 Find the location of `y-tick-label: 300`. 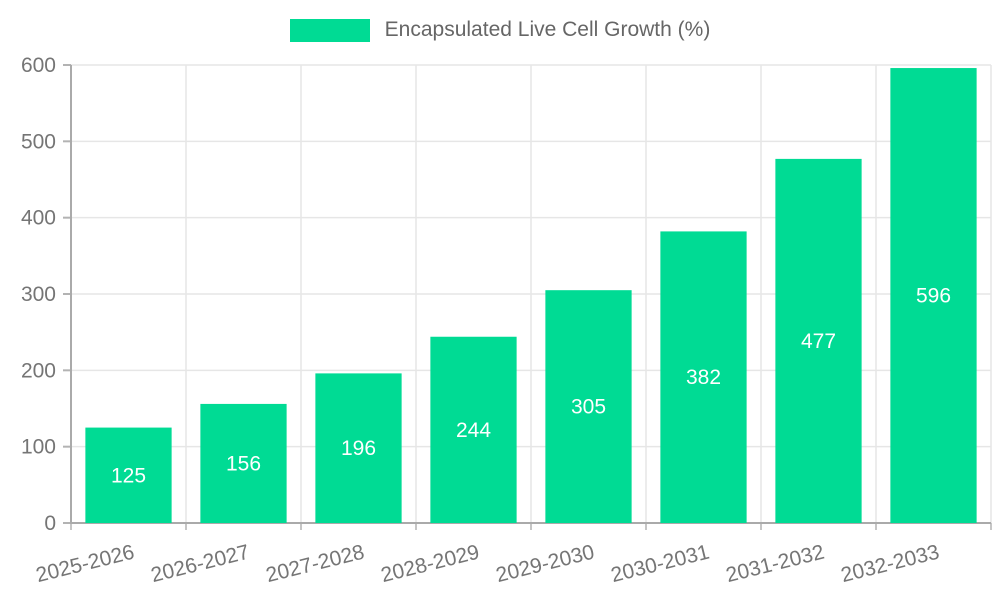

y-tick-label: 300 is located at coordinates (38, 294).